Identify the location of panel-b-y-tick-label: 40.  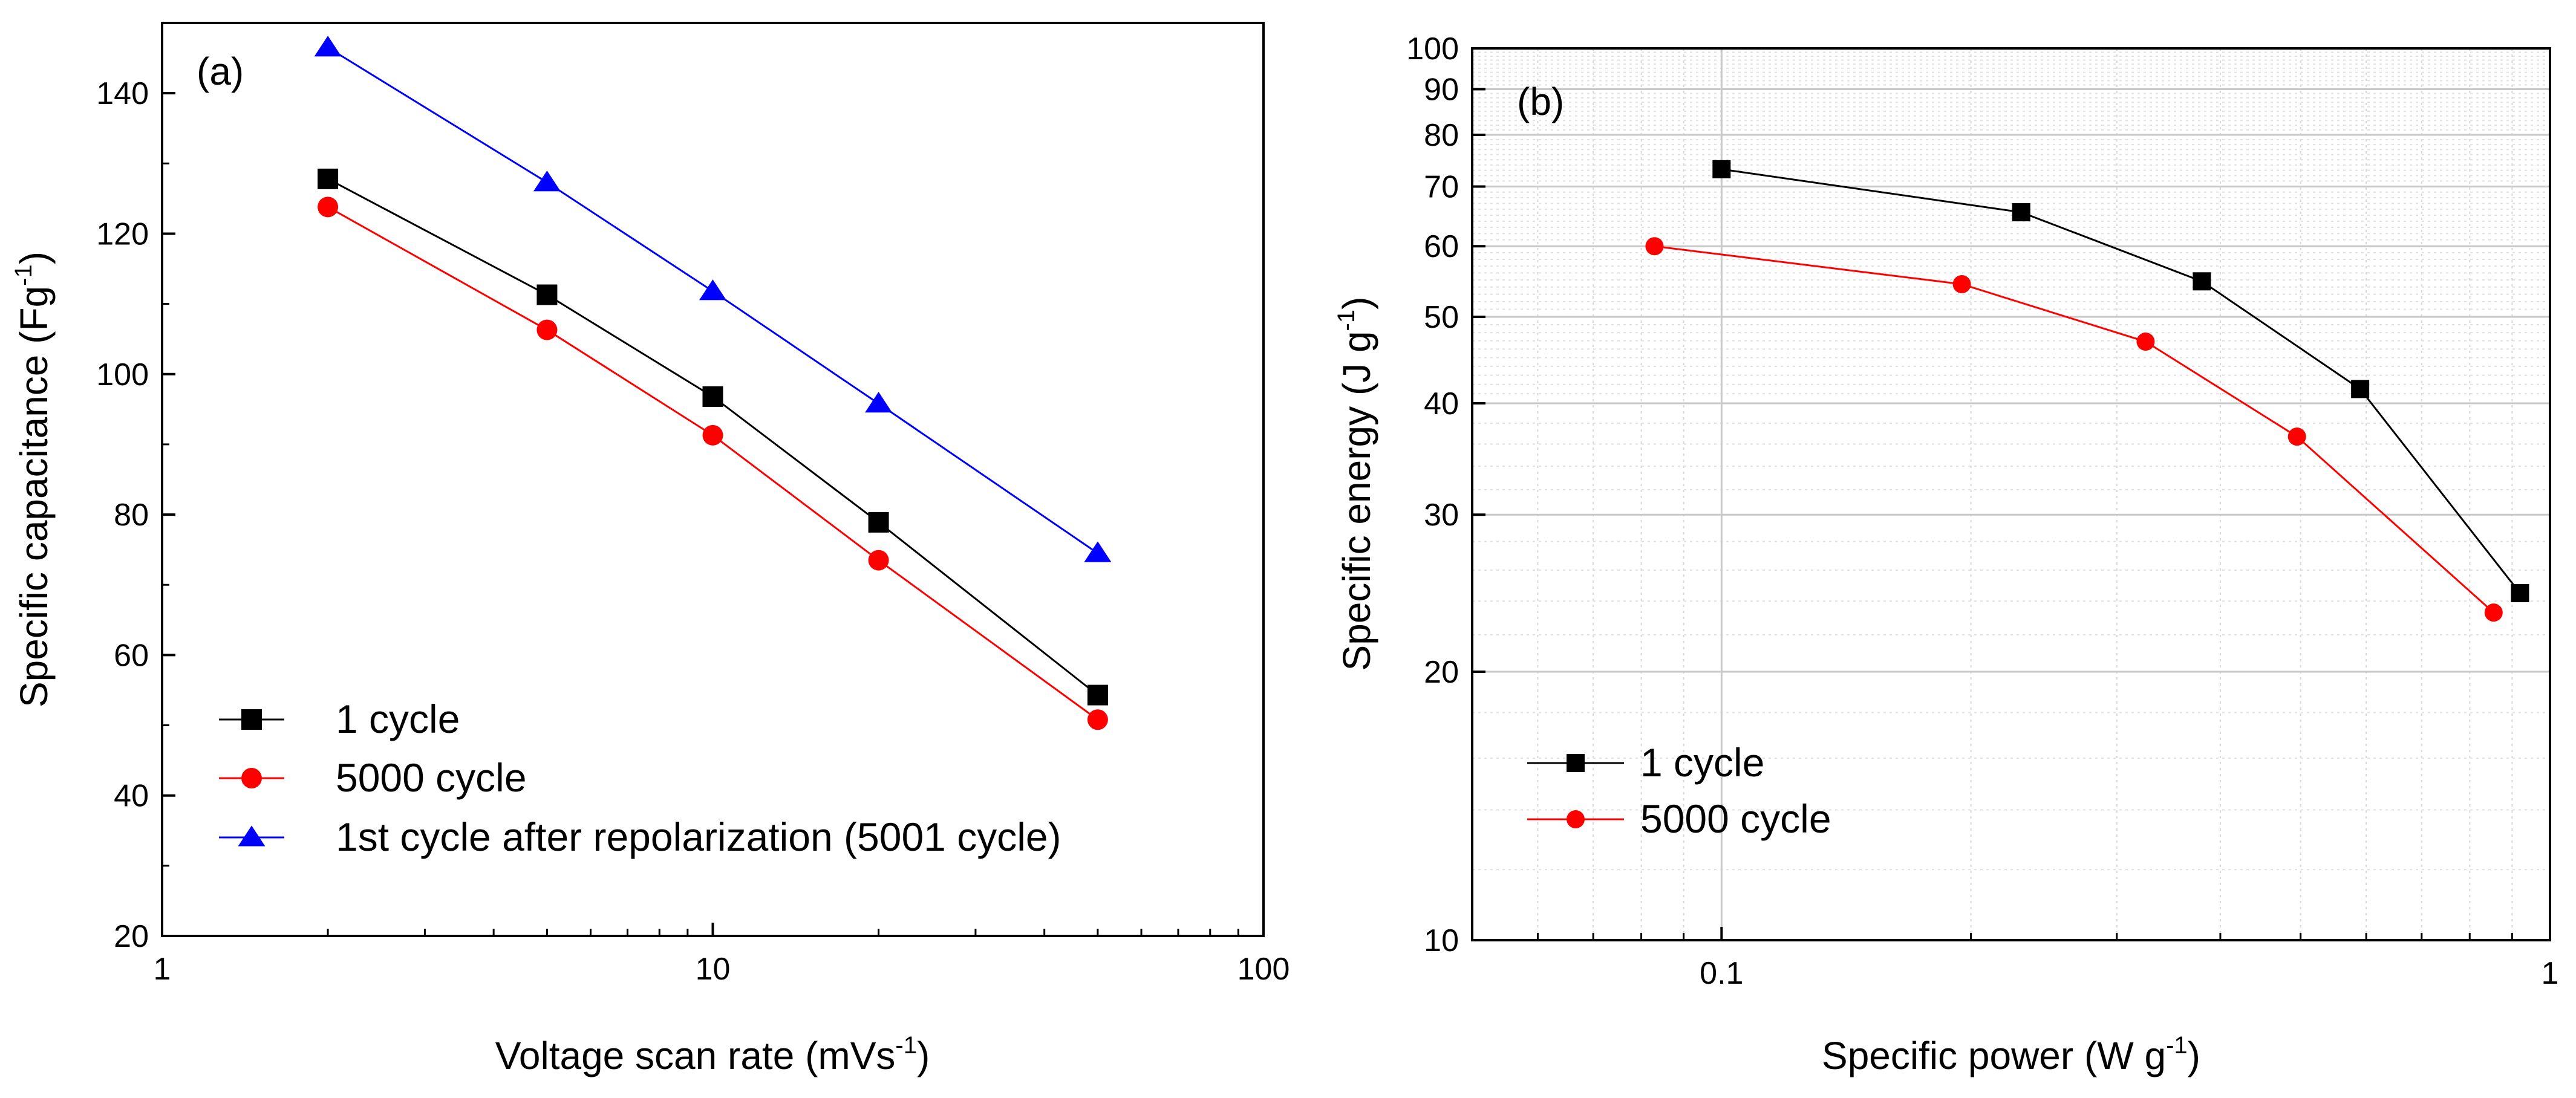
(1441, 403).